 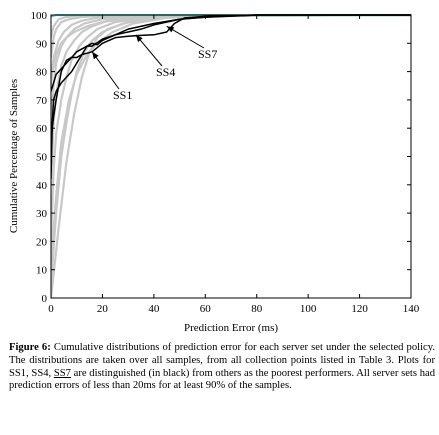 I want to click on caption-label: Figure 6:, so click(x=30, y=347).